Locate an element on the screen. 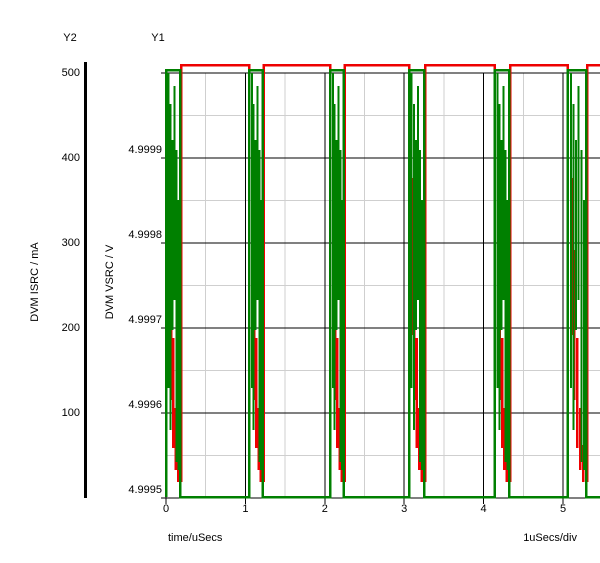 The image size is (600, 563). x-tick-label: 5 is located at coordinates (563, 509).